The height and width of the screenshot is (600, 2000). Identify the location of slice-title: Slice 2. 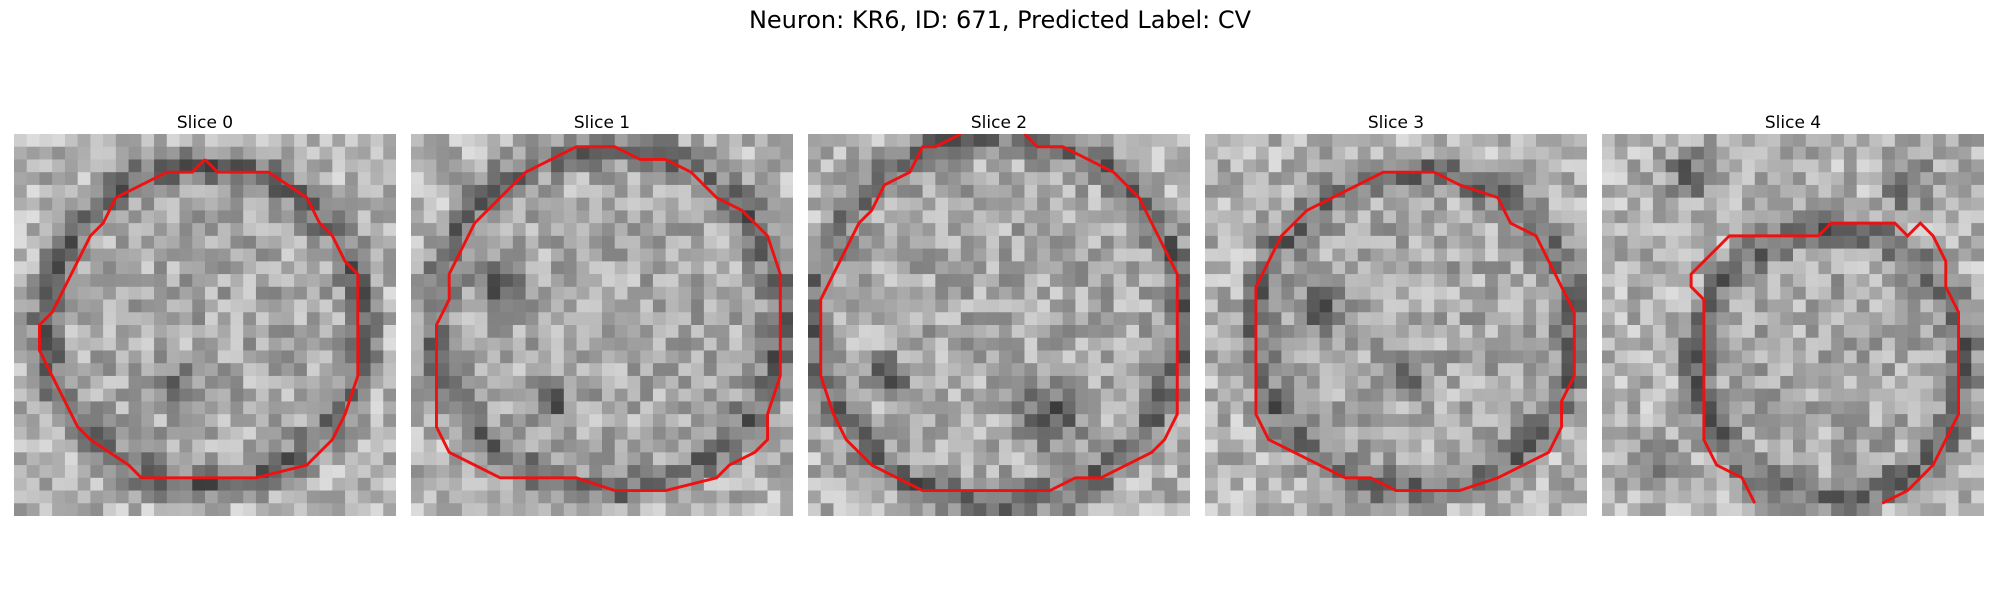
(999, 123).